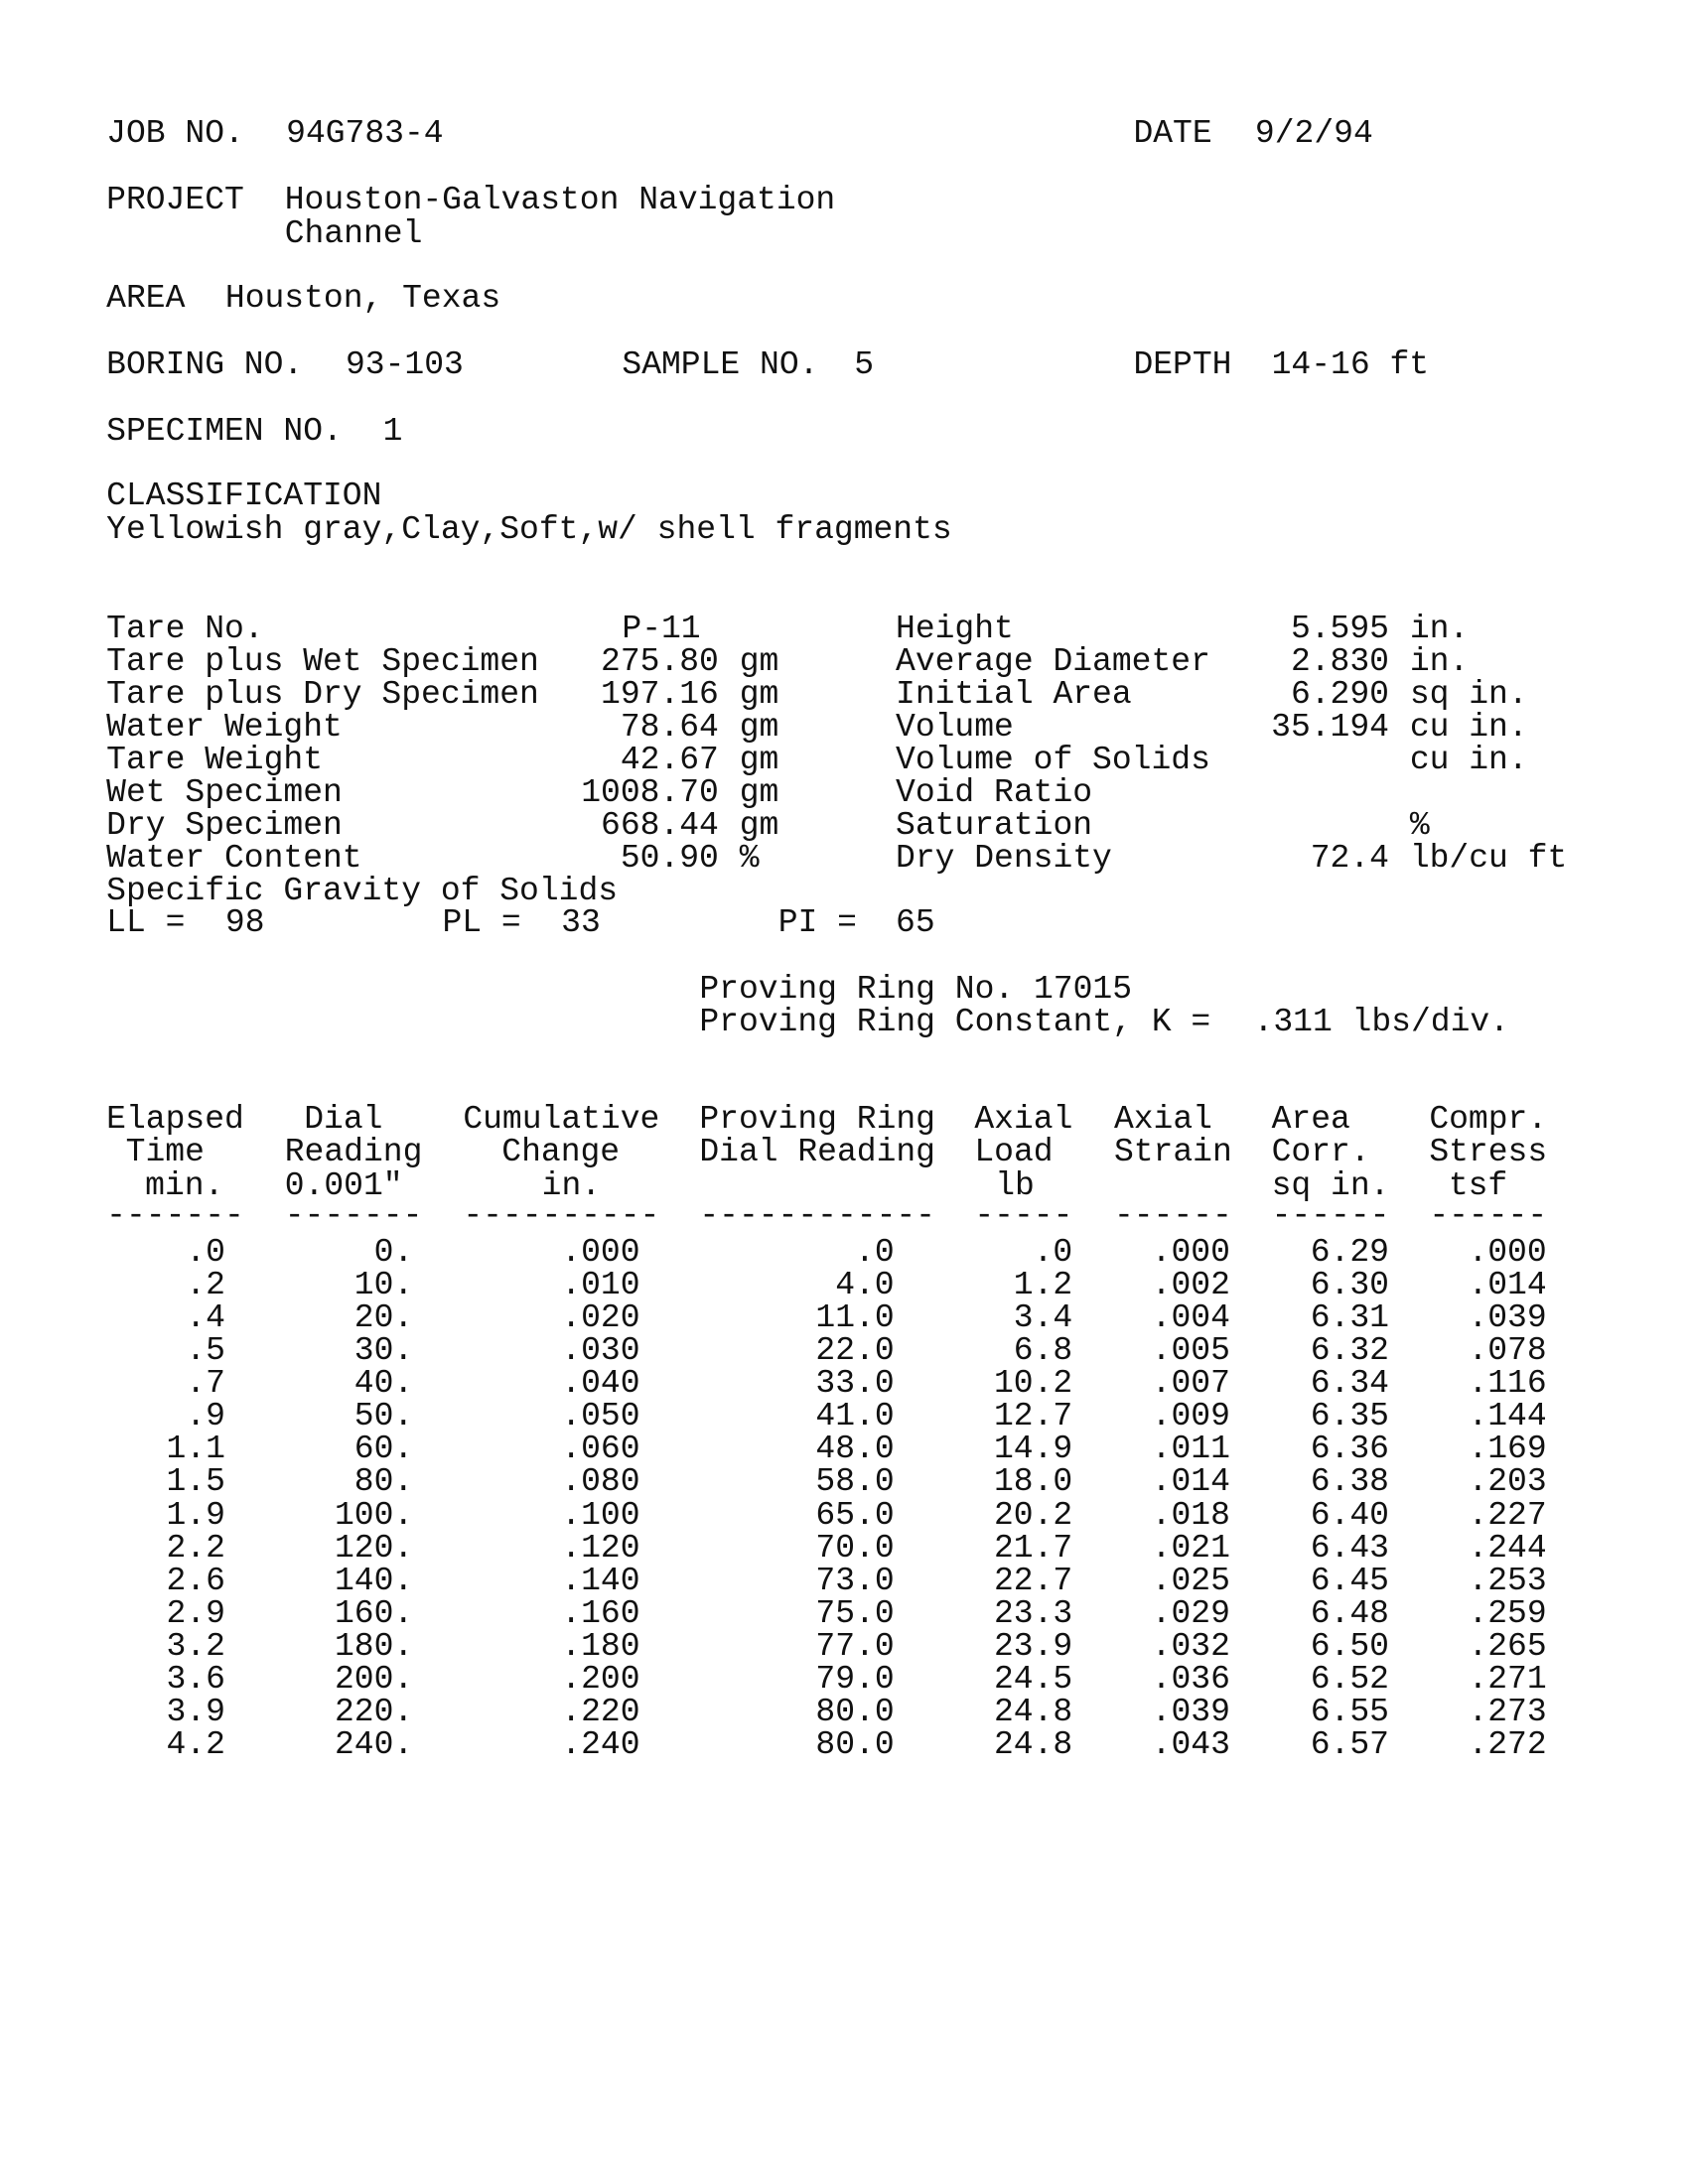 This screenshot has width=1692, height=2184. Describe the element at coordinates (600, 1449) in the screenshot. I see `table-cell: .060` at that location.